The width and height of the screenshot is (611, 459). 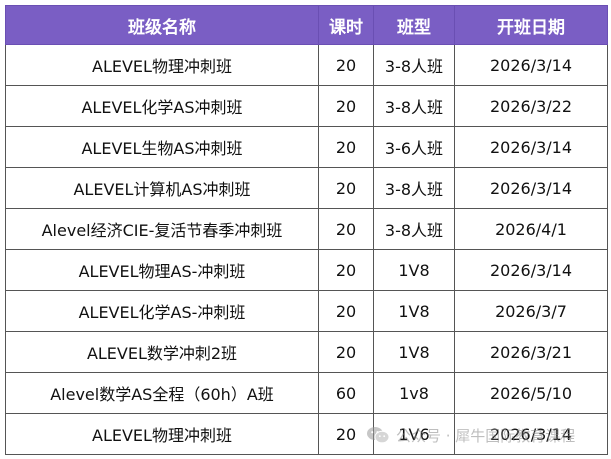 I want to click on cell-class-type: 3-6人班, so click(x=414, y=147).